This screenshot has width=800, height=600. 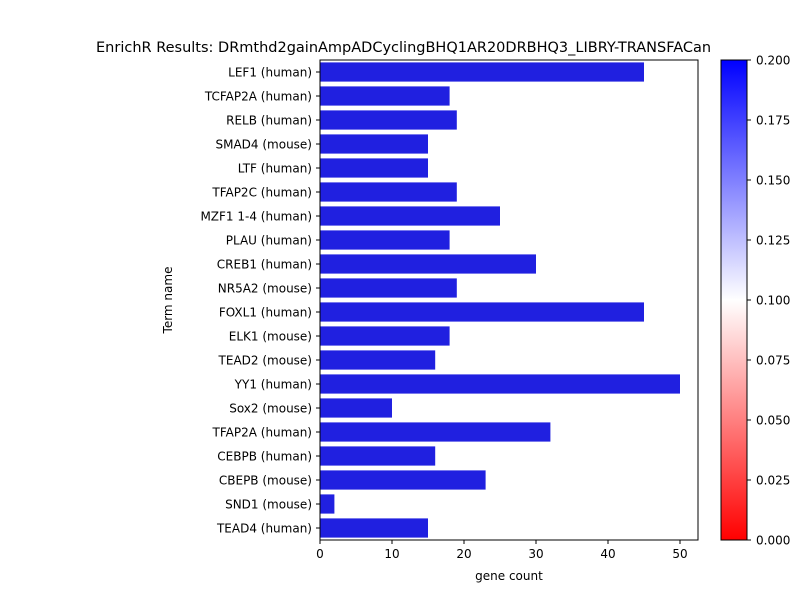 I want to click on x-axis-label: gene count, so click(x=509, y=576).